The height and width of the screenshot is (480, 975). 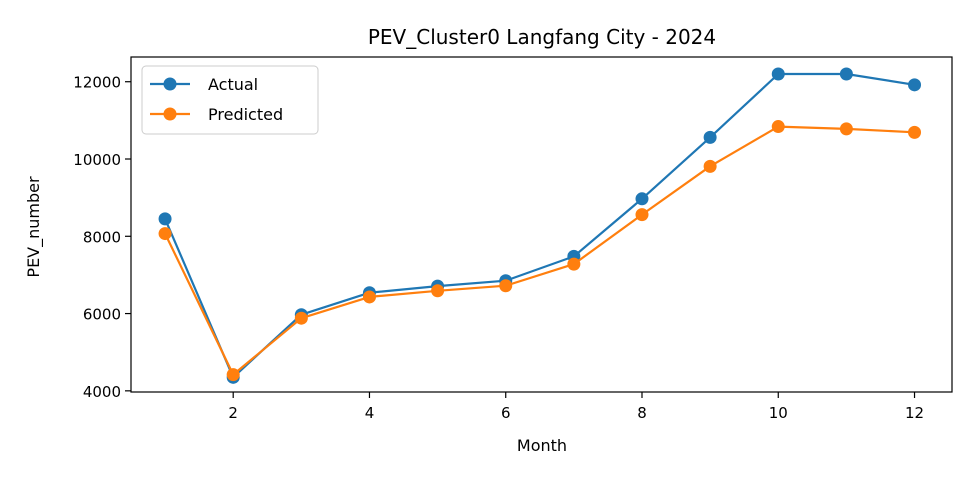 What do you see at coordinates (370, 413) in the screenshot?
I see `x-tick-label-1: 4` at bounding box center [370, 413].